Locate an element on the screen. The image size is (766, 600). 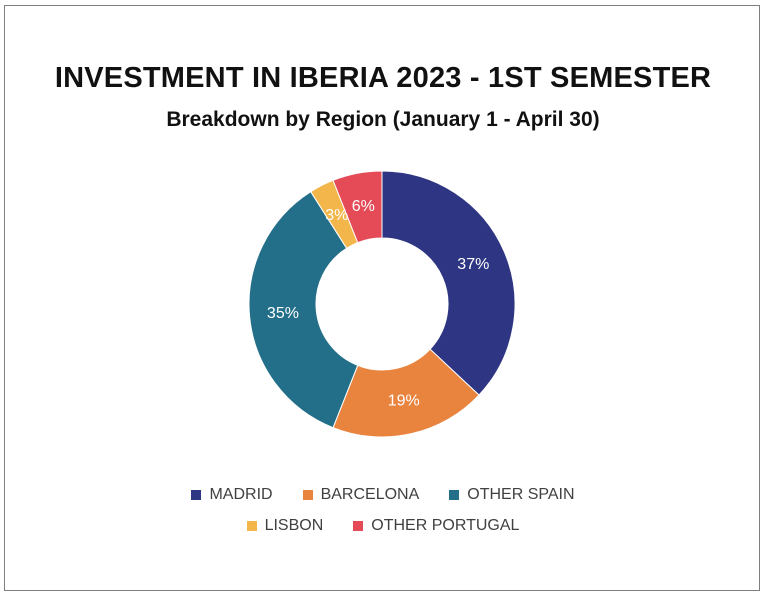
data-label-madrid: 37% is located at coordinates (473, 264).